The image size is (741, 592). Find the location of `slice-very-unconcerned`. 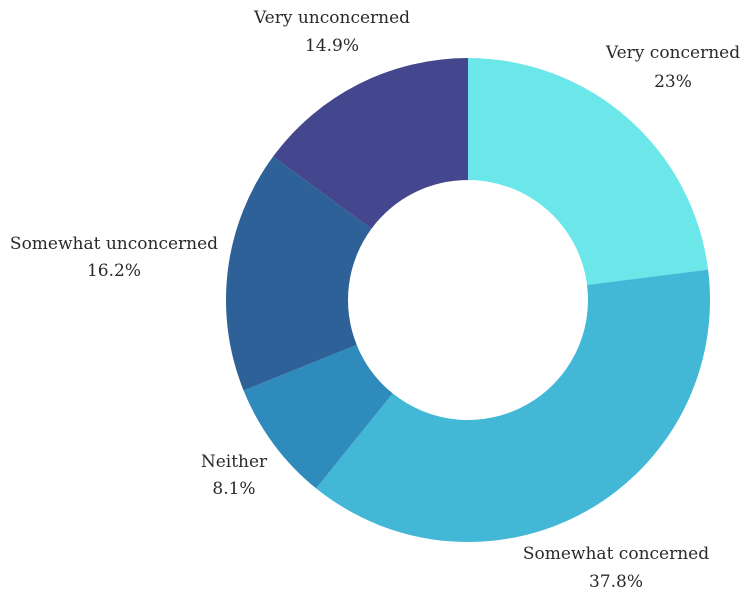

slice-very-unconcerned is located at coordinates (370, 143).